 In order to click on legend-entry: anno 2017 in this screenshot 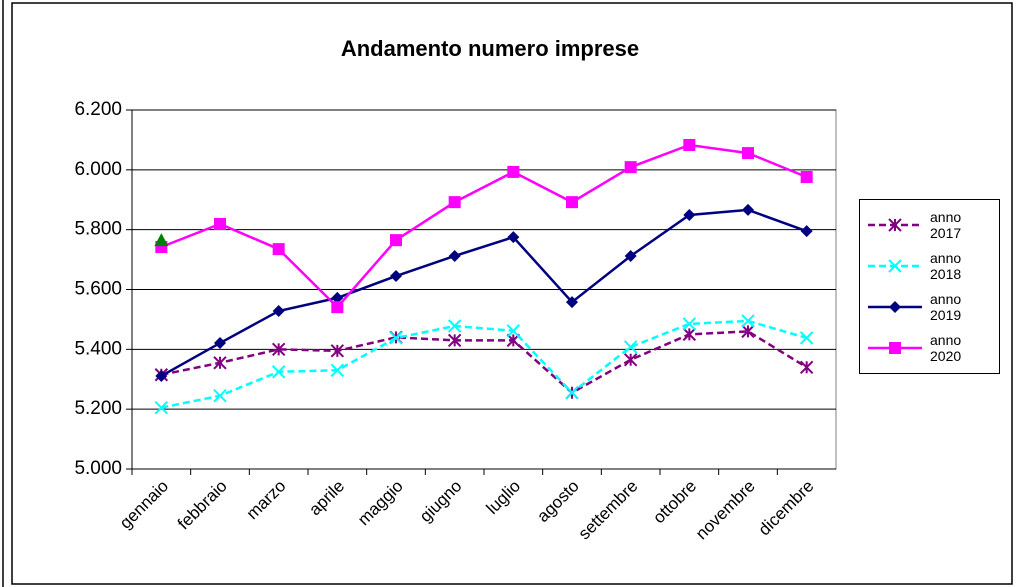, I will do `click(929, 224)`.